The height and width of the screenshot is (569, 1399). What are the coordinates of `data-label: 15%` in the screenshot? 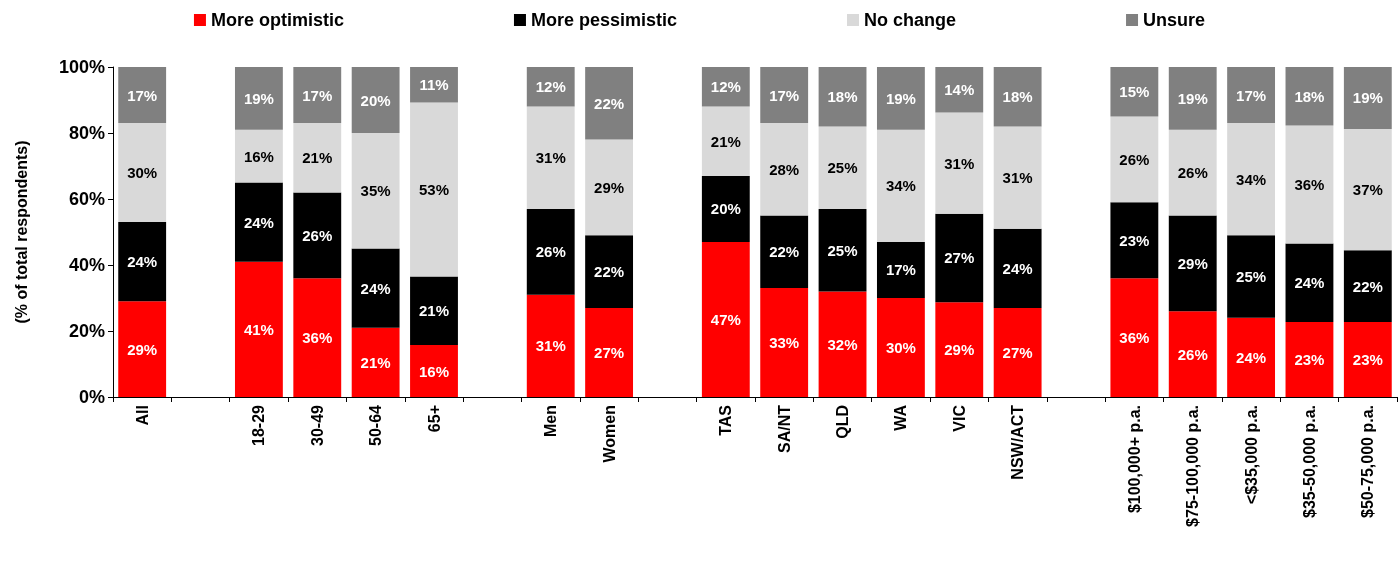 It's located at (1134, 92).